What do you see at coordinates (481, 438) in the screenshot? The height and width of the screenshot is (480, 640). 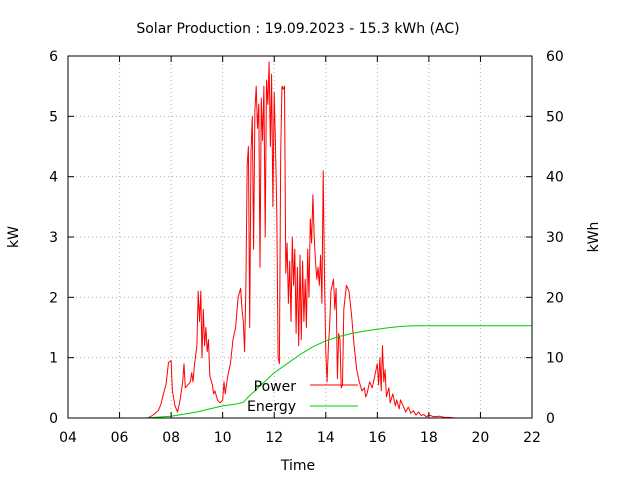 I see `x-tick-label: 20` at bounding box center [481, 438].